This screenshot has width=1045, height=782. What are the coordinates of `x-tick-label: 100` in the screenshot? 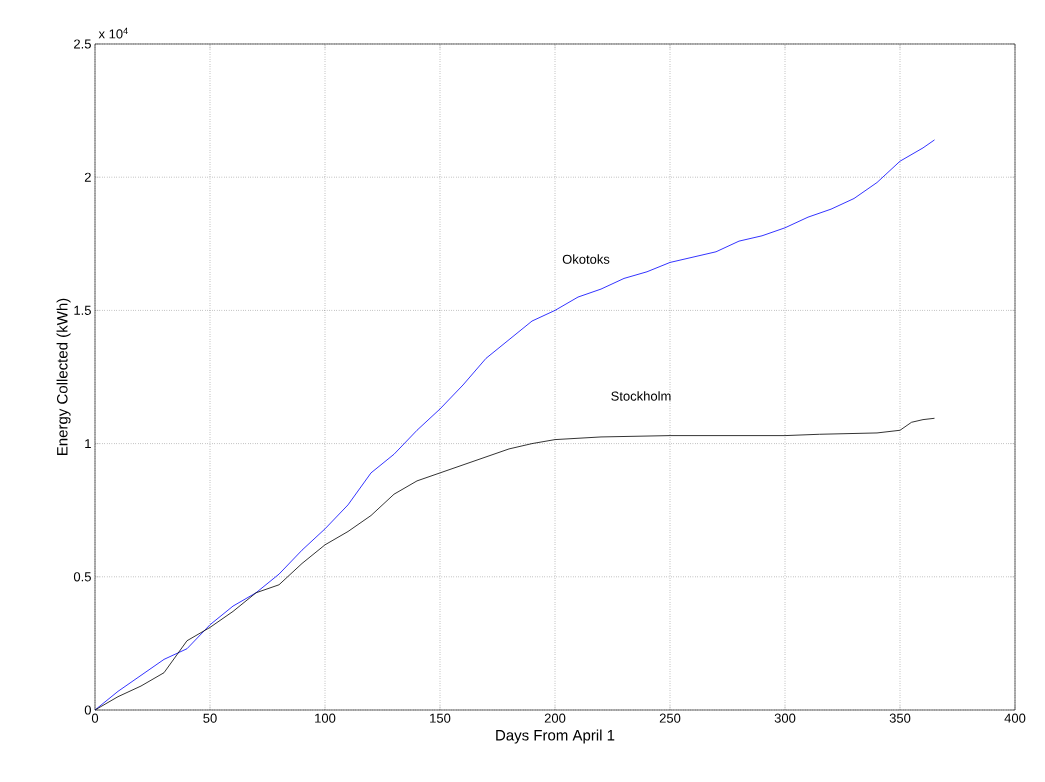 It's located at (325, 718).